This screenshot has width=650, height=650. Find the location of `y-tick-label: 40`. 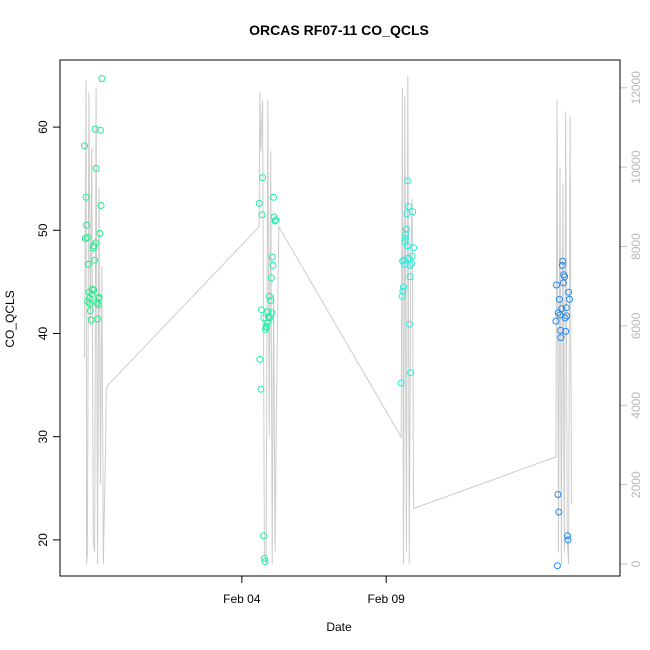

y-tick-label: 40 is located at coordinates (43, 333).